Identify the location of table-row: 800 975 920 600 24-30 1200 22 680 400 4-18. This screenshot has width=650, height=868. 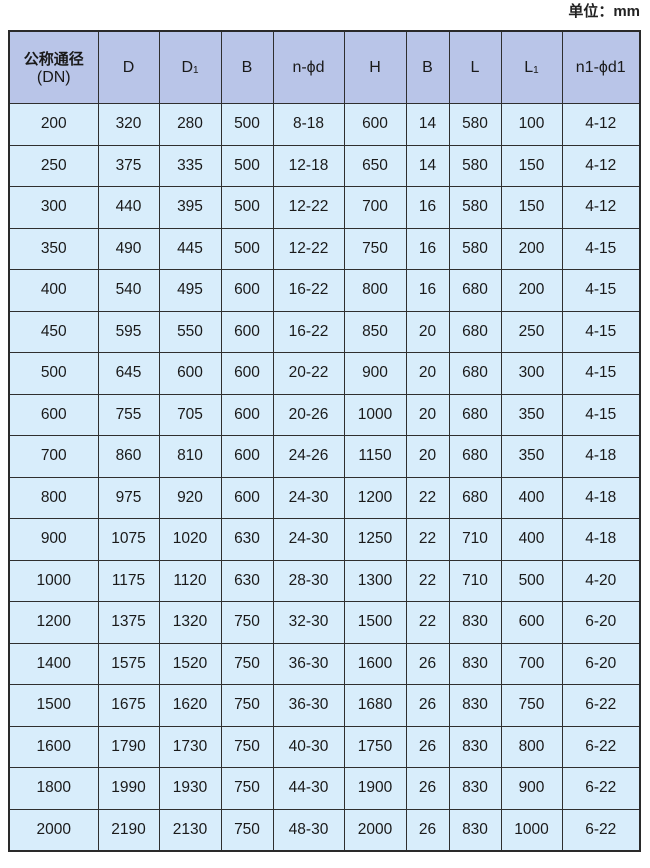
(324, 497).